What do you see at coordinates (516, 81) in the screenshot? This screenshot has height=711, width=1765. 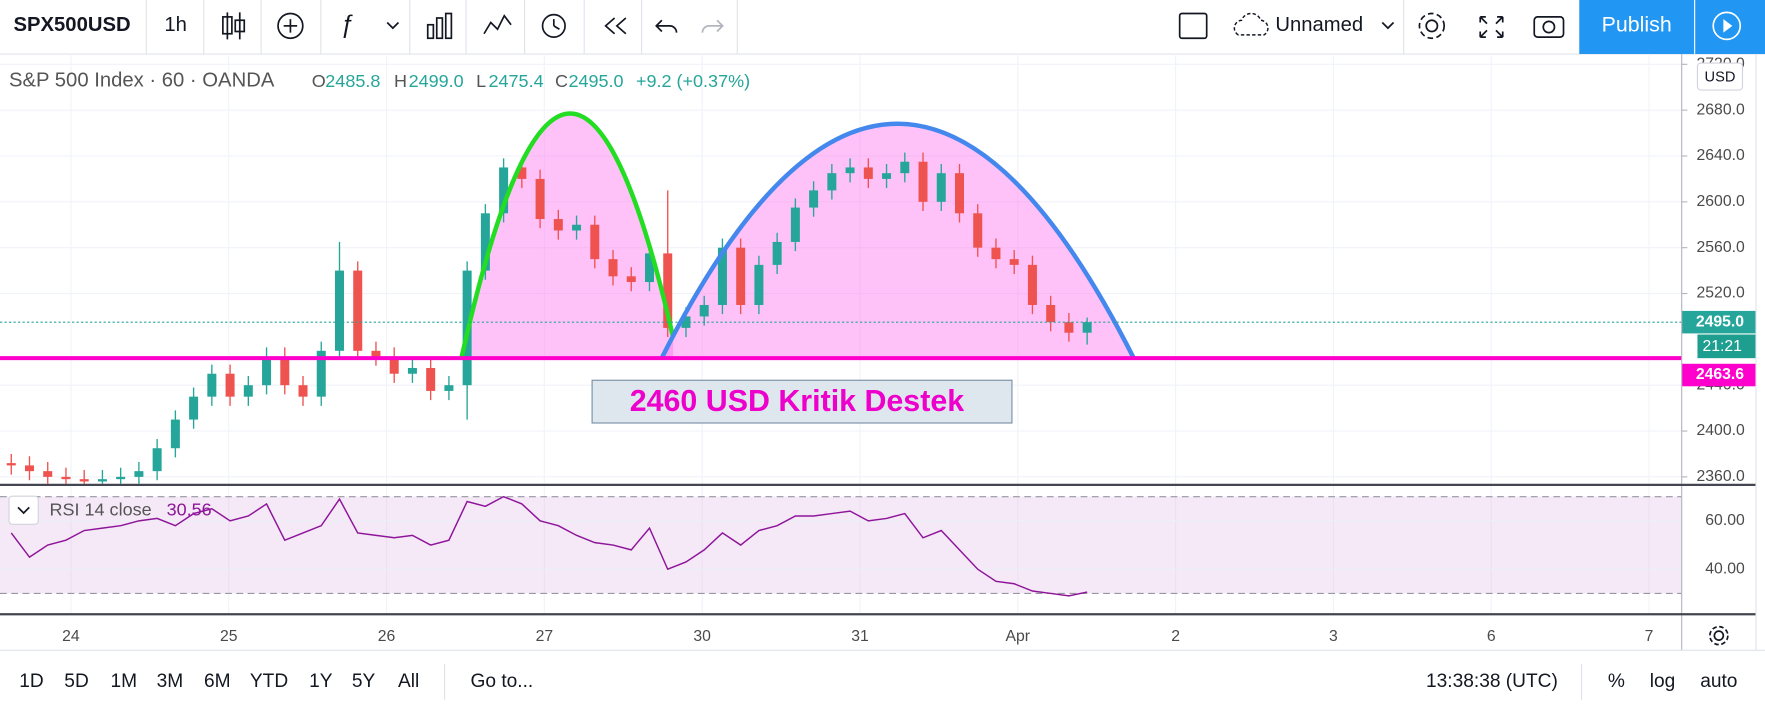 I see `legend-value: 2475.4` at bounding box center [516, 81].